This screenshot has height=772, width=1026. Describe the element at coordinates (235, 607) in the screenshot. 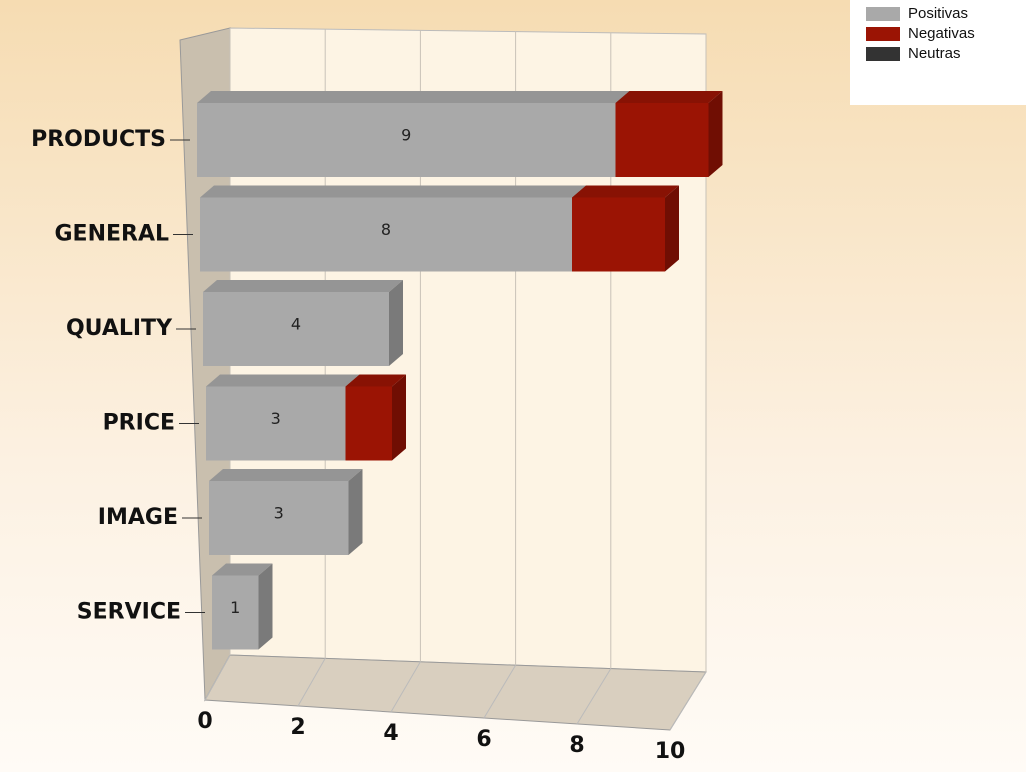

I see `data-label: 1` at that location.